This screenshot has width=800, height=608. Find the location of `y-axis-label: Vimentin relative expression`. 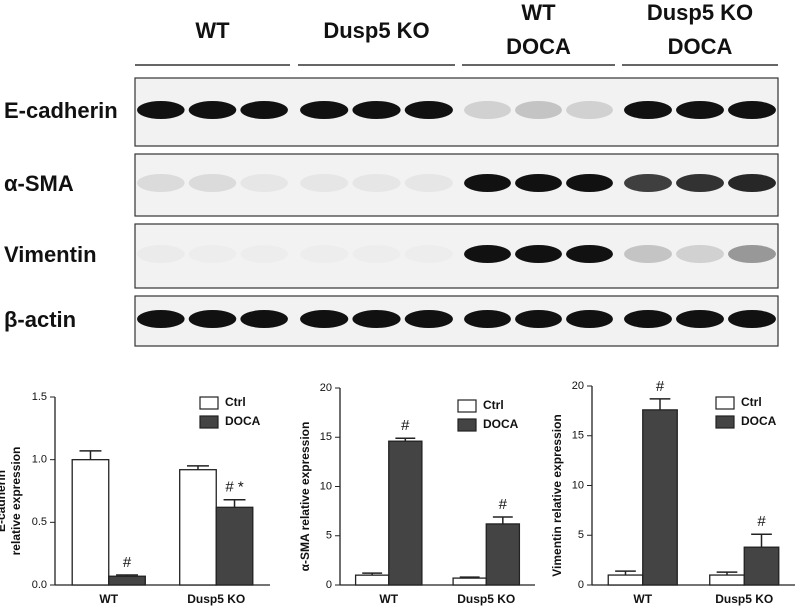

y-axis-label: Vimentin relative expression is located at coordinates (557, 495).